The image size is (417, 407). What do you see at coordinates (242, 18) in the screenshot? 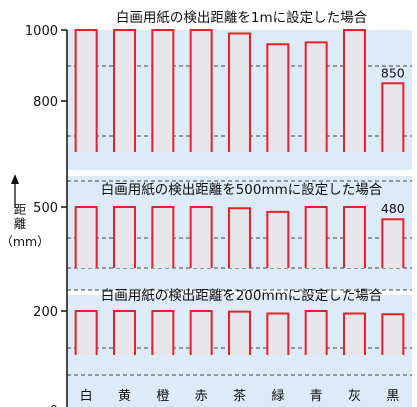
I see `series-title: 白画用紙の検出距離を1mに設定した場合` at bounding box center [242, 18].